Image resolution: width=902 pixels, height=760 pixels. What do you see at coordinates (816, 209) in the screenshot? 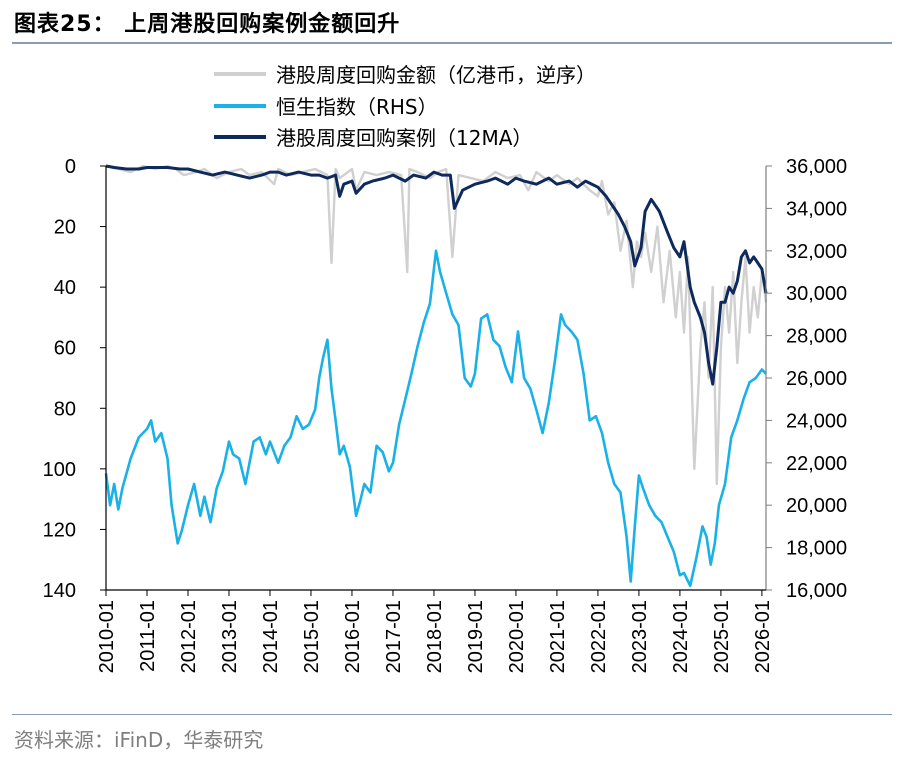
I see `right-tick-label: 34,000` at bounding box center [816, 209].